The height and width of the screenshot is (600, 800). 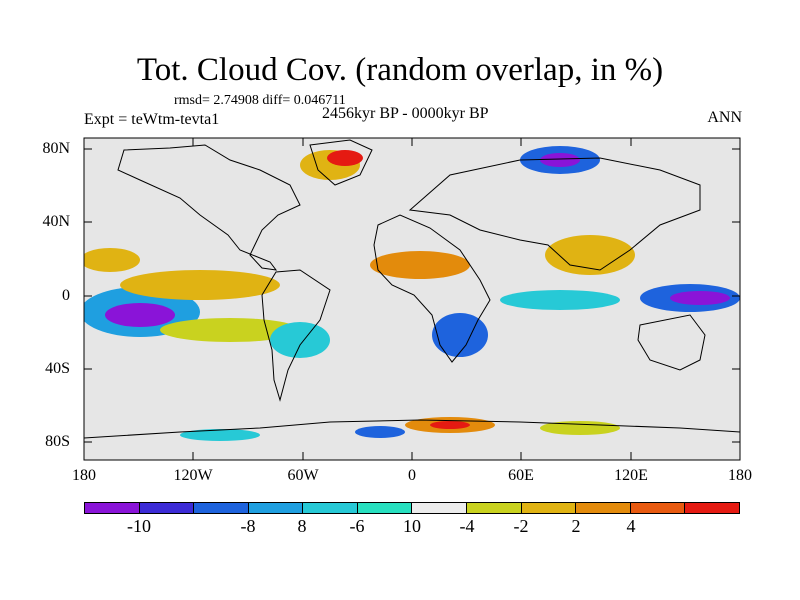 I want to click on colorbar-label: 10, so click(x=412, y=526).